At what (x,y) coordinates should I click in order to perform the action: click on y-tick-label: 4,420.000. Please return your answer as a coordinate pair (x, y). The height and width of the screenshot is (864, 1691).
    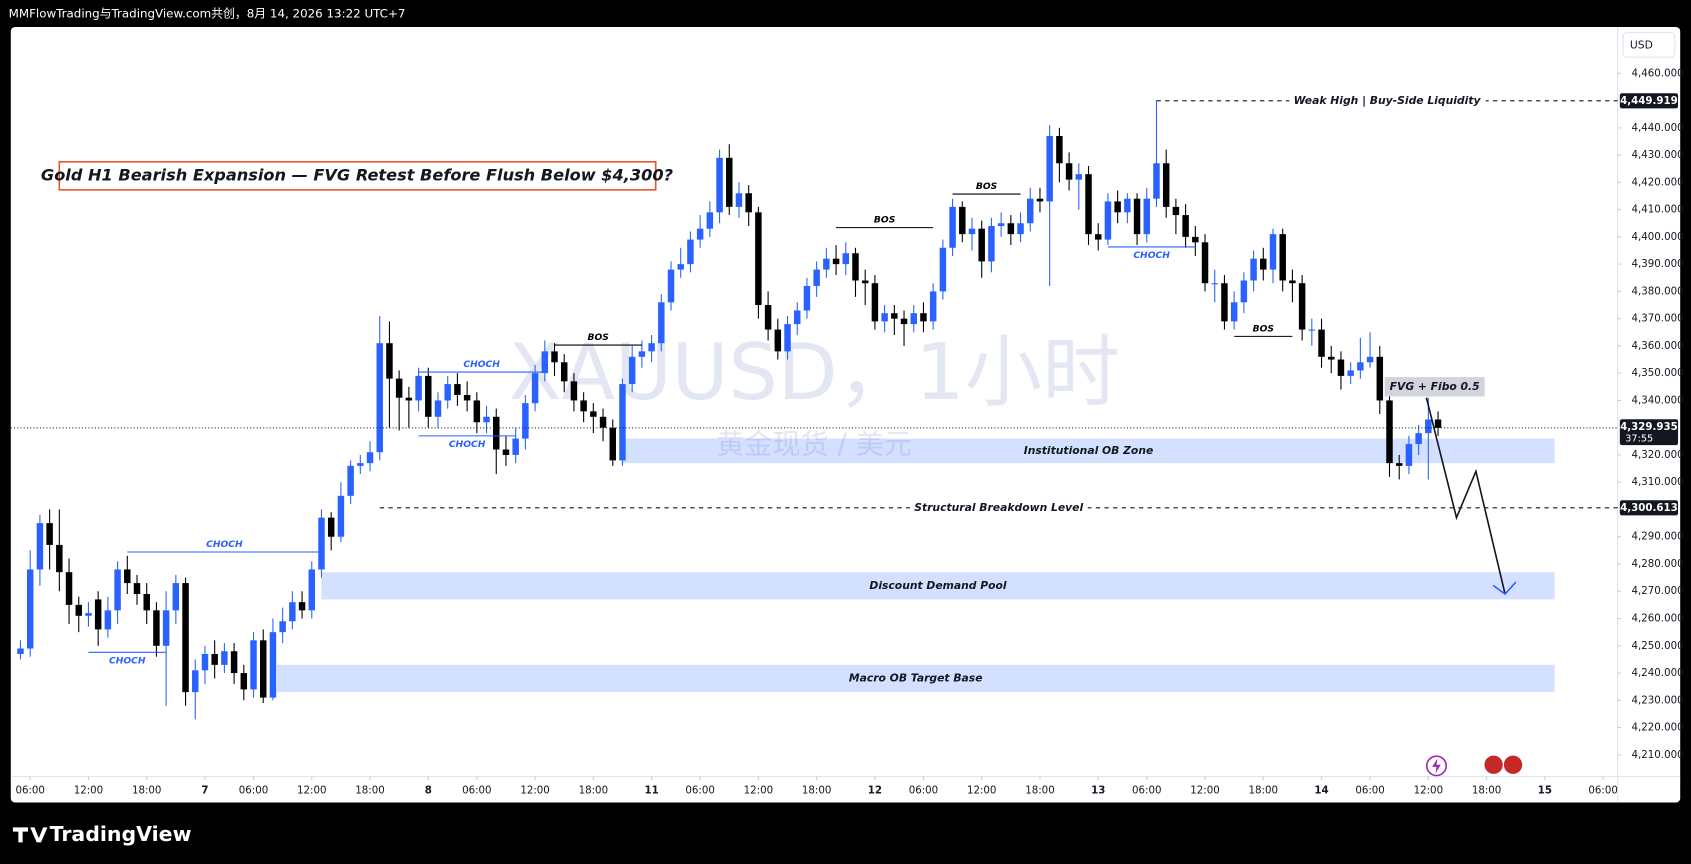
    Looking at the image, I should click on (1658, 182).